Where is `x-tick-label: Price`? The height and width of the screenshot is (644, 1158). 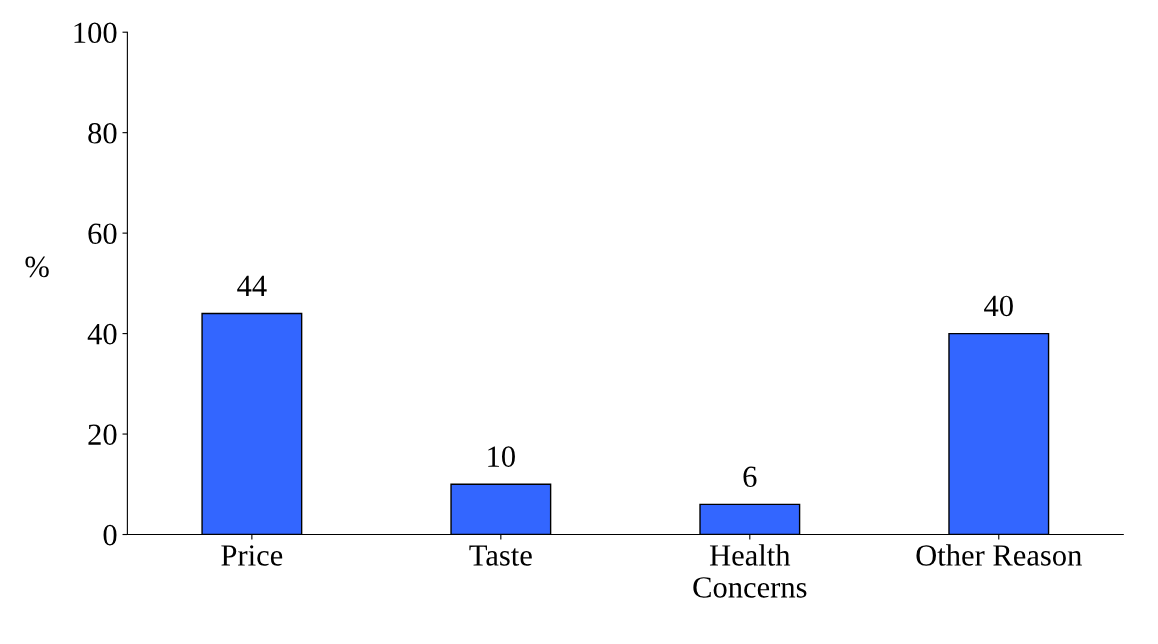 x-tick-label: Price is located at coordinates (252, 555).